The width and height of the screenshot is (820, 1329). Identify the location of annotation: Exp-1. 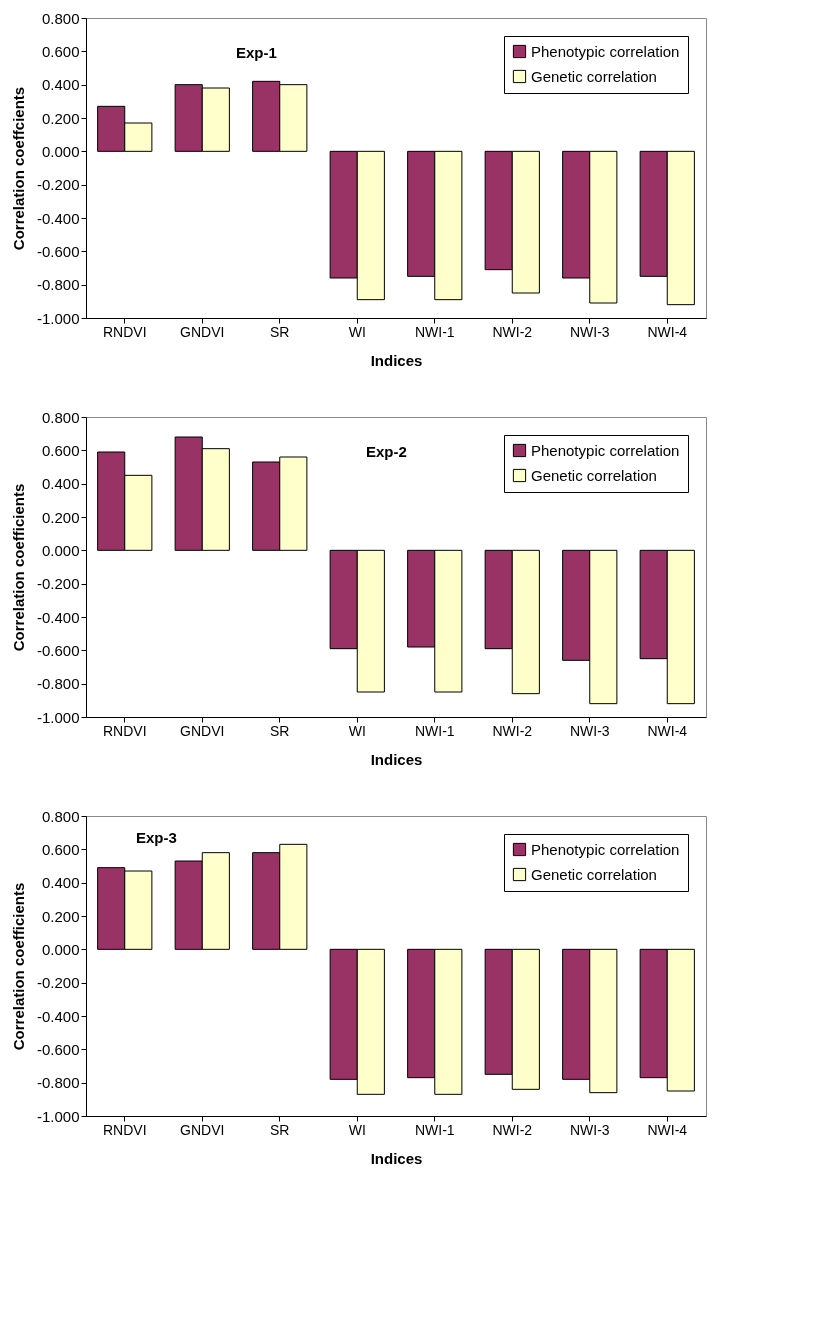
(256, 52).